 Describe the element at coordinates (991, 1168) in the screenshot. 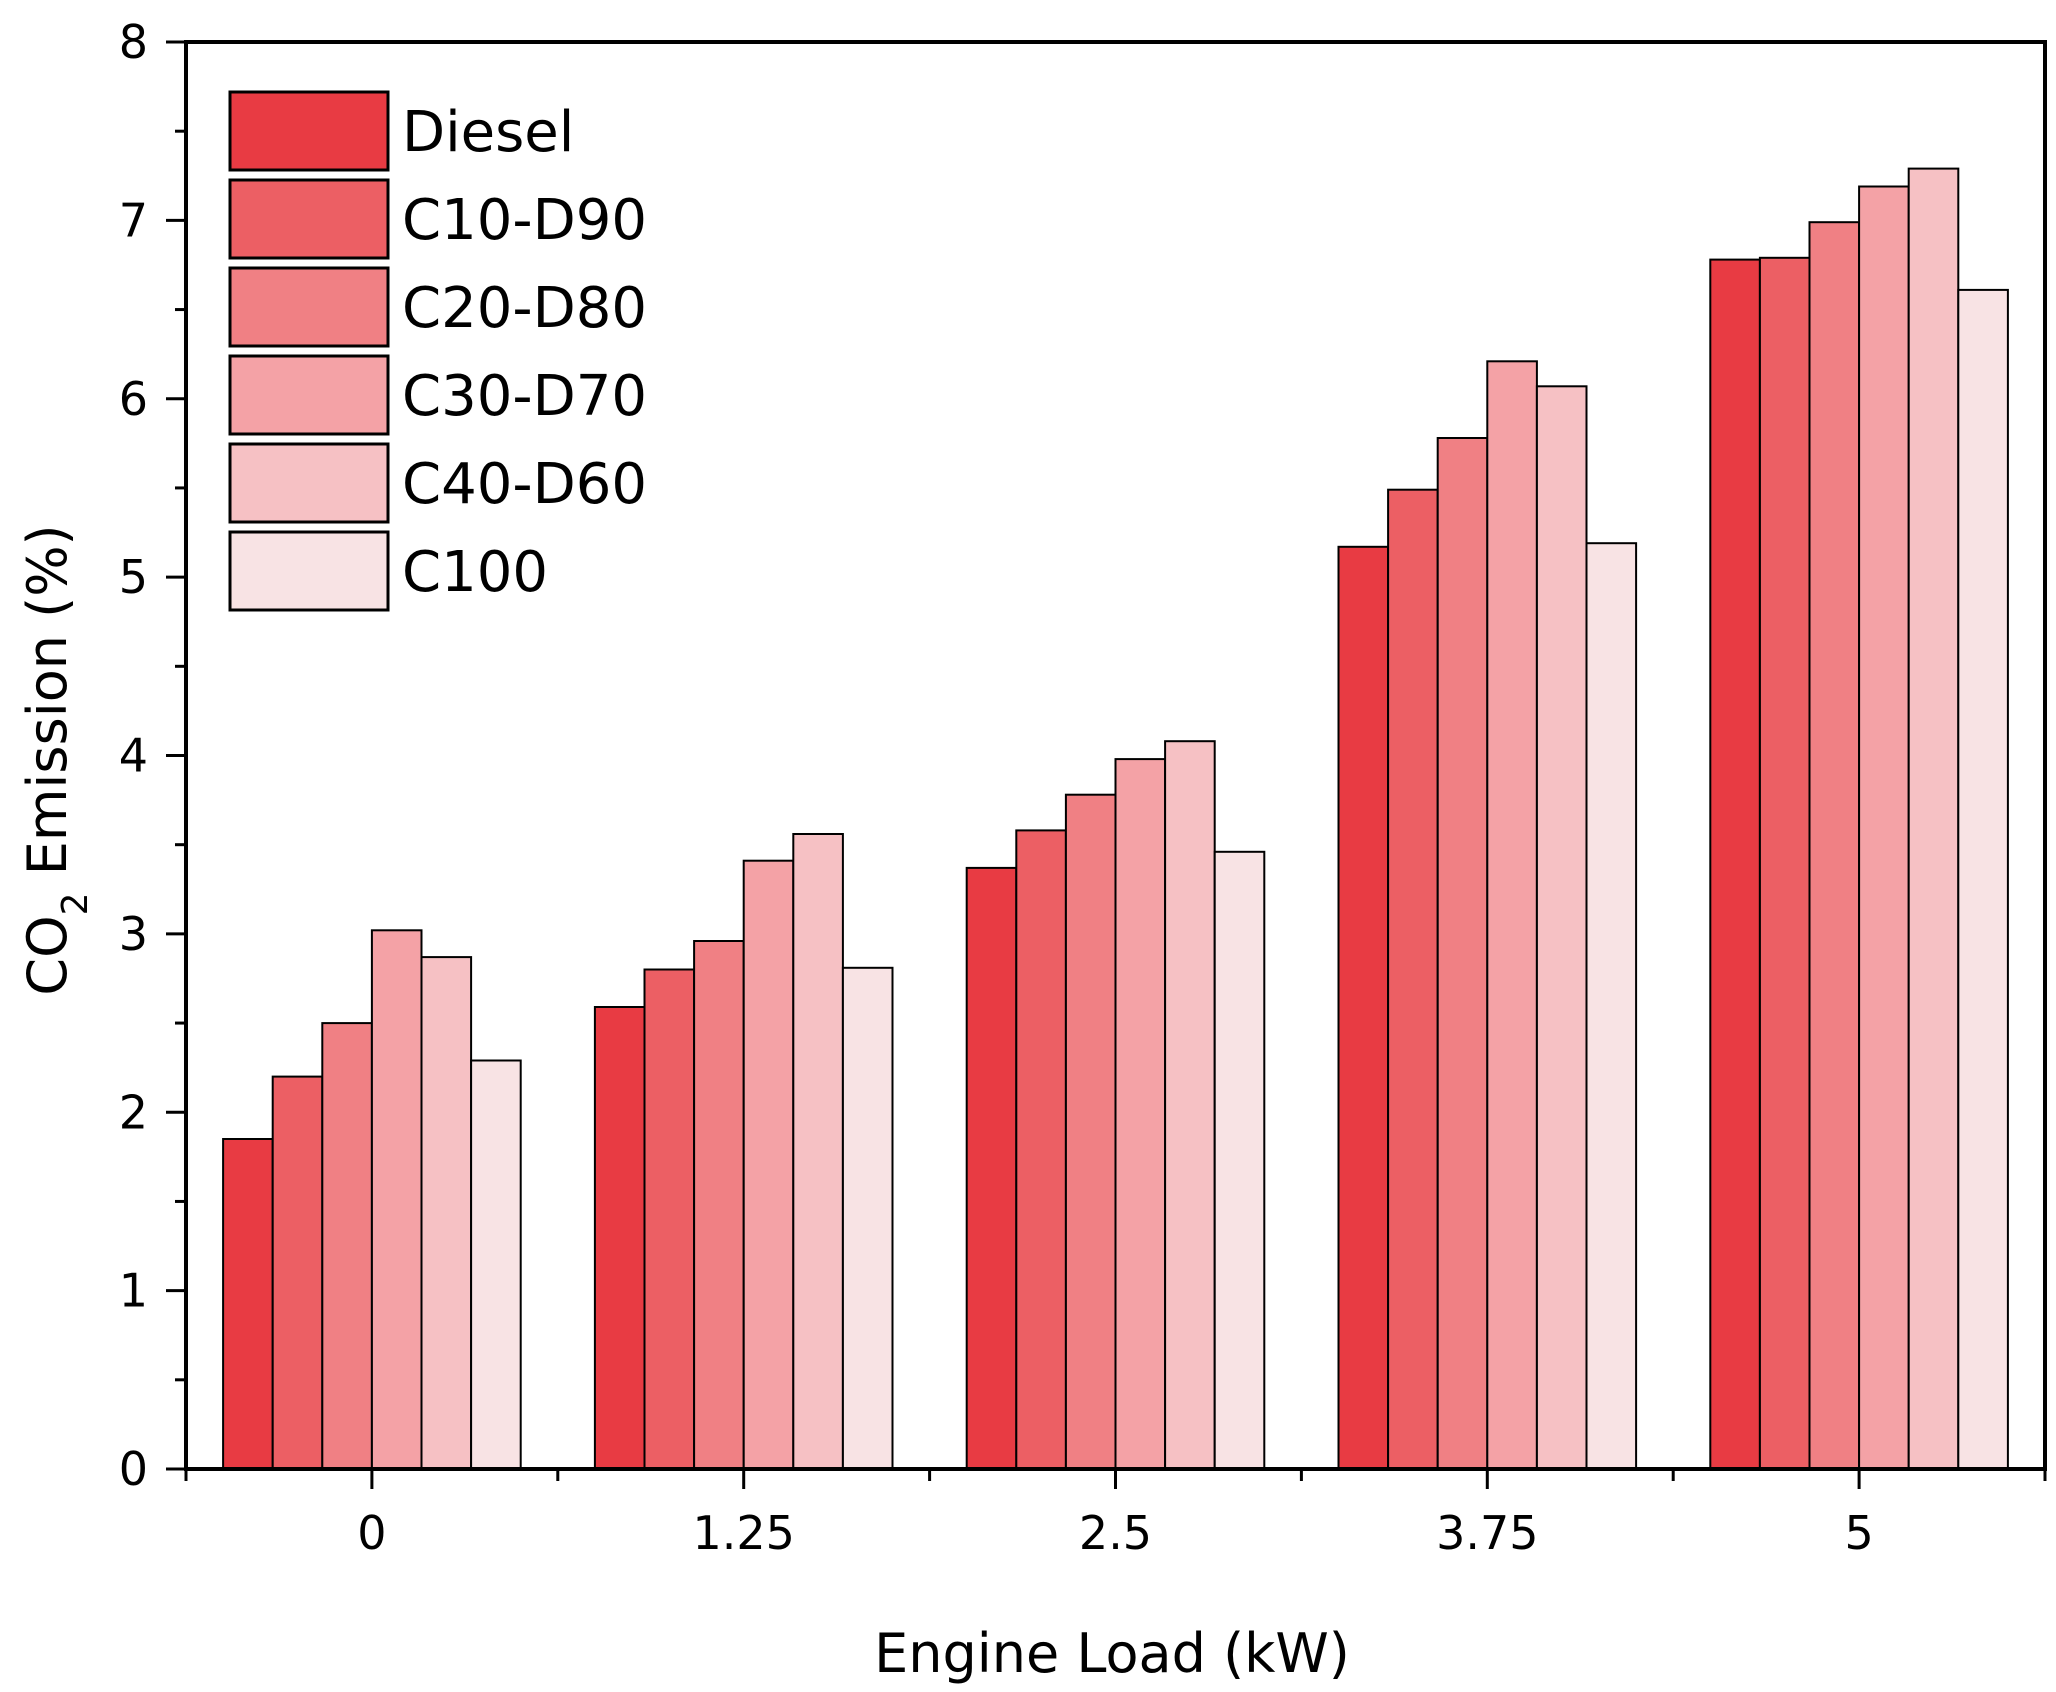

I see `bar-diesel-2.5` at that location.